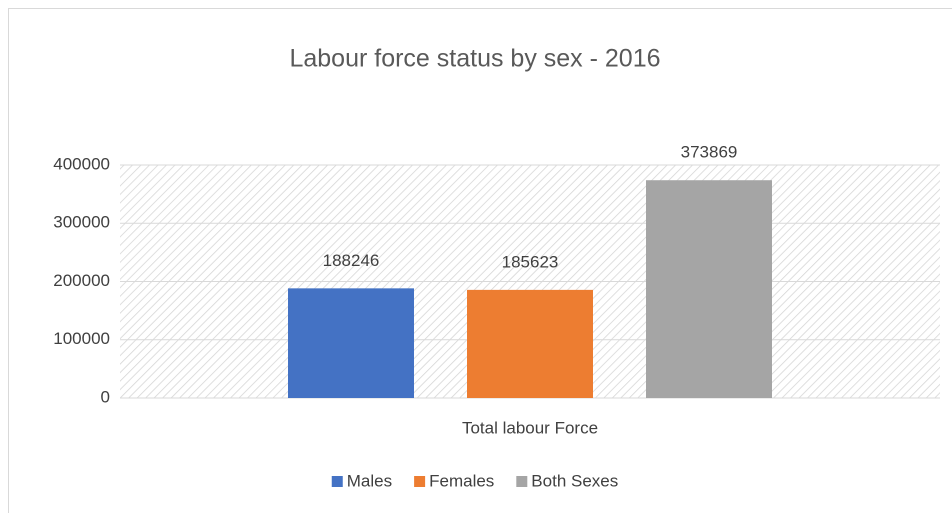 The height and width of the screenshot is (513, 952). What do you see at coordinates (474, 59) in the screenshot?
I see `chart-title: Labour force status by sex - 2016` at bounding box center [474, 59].